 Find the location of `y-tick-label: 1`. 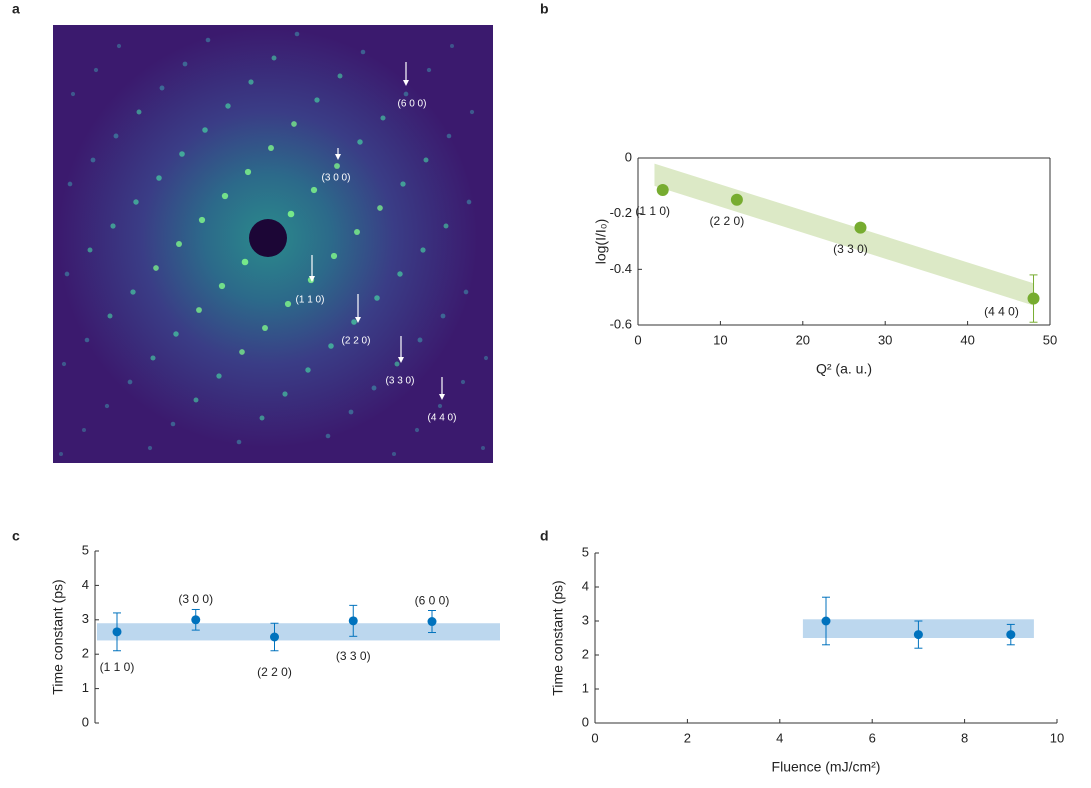

y-tick-label: 1 is located at coordinates (85, 687).